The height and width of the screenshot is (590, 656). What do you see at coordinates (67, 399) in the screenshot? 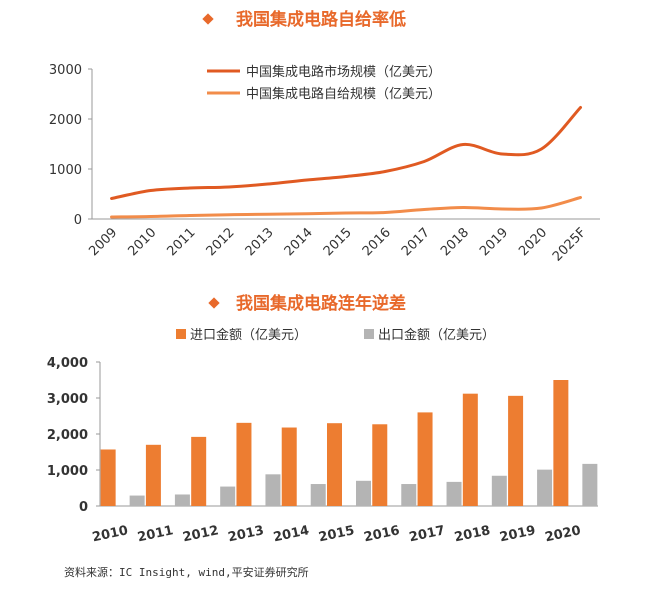
I see `y-tick-label: 3,000` at bounding box center [67, 399].